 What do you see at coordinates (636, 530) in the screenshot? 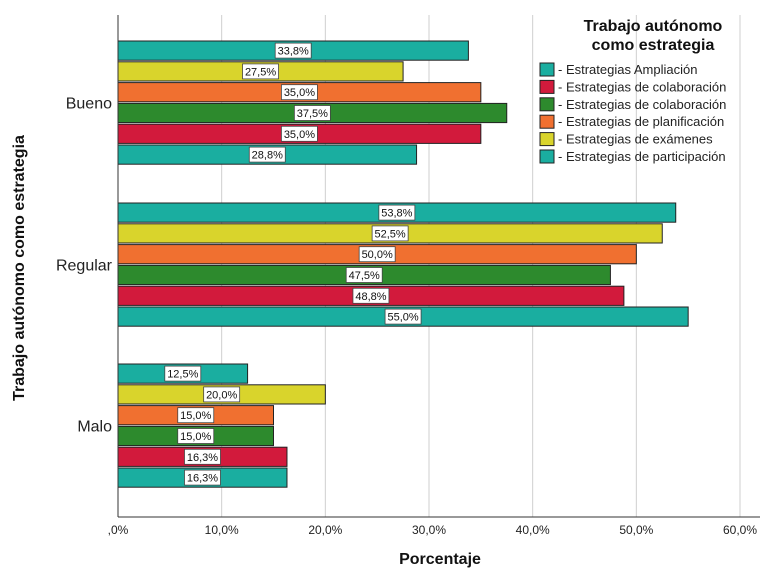
I see `x-tick-label: 50,0%` at bounding box center [636, 530].